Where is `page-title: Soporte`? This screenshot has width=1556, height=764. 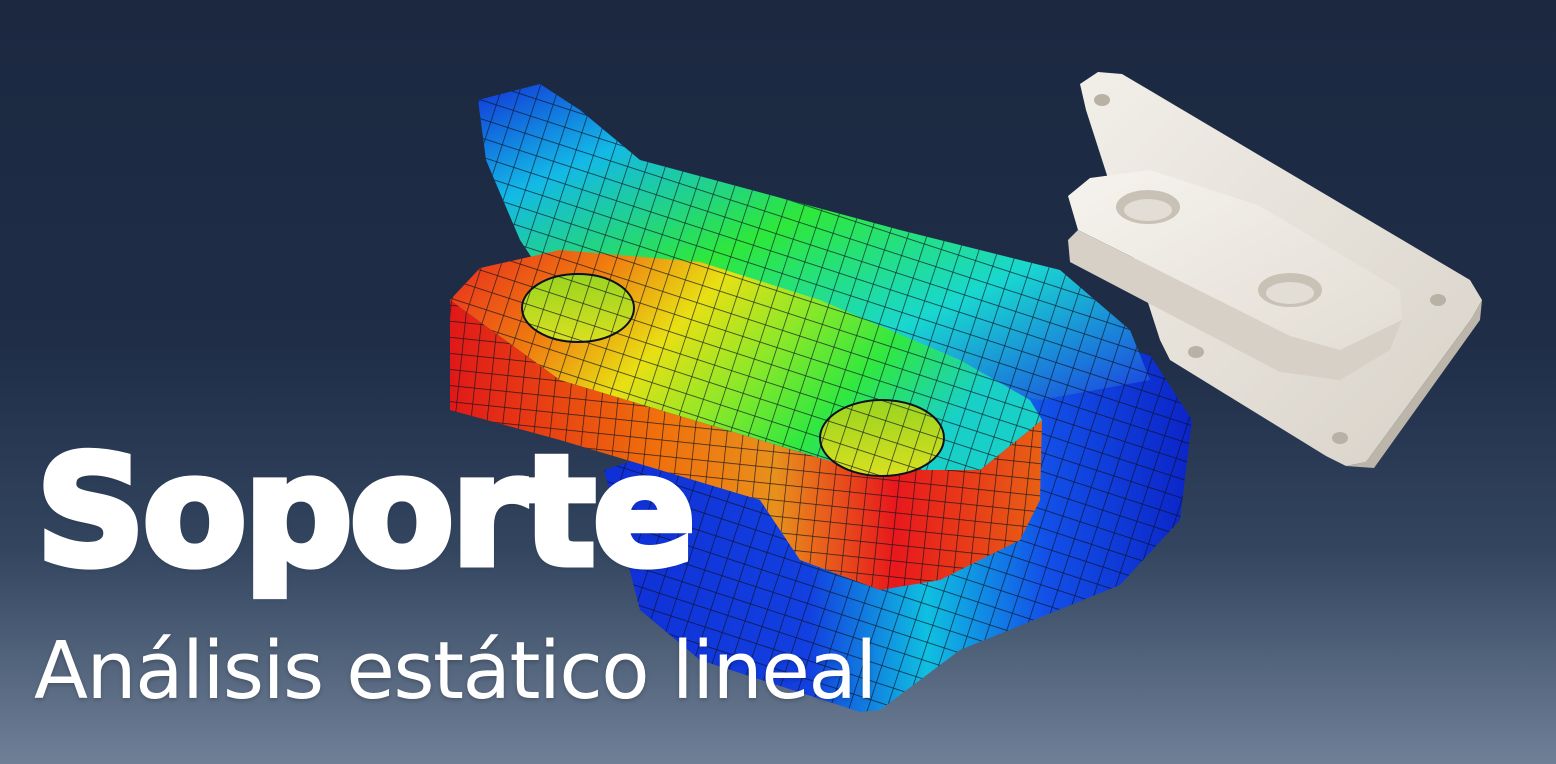
page-title: Soporte is located at coordinates (366, 511).